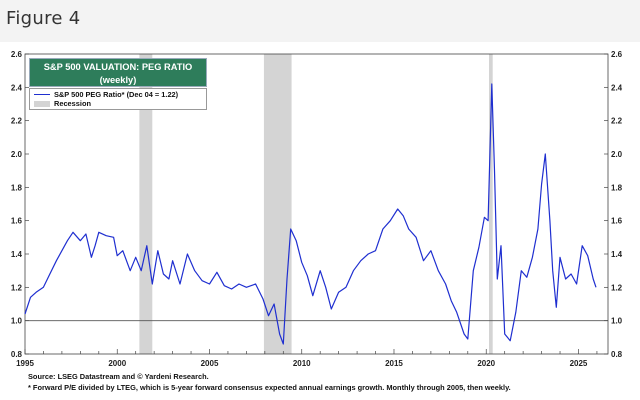 Image resolution: width=640 pixels, height=400 pixels. Describe the element at coordinates (617, 321) in the screenshot. I see `y-tick-label-right: 1.0` at that location.